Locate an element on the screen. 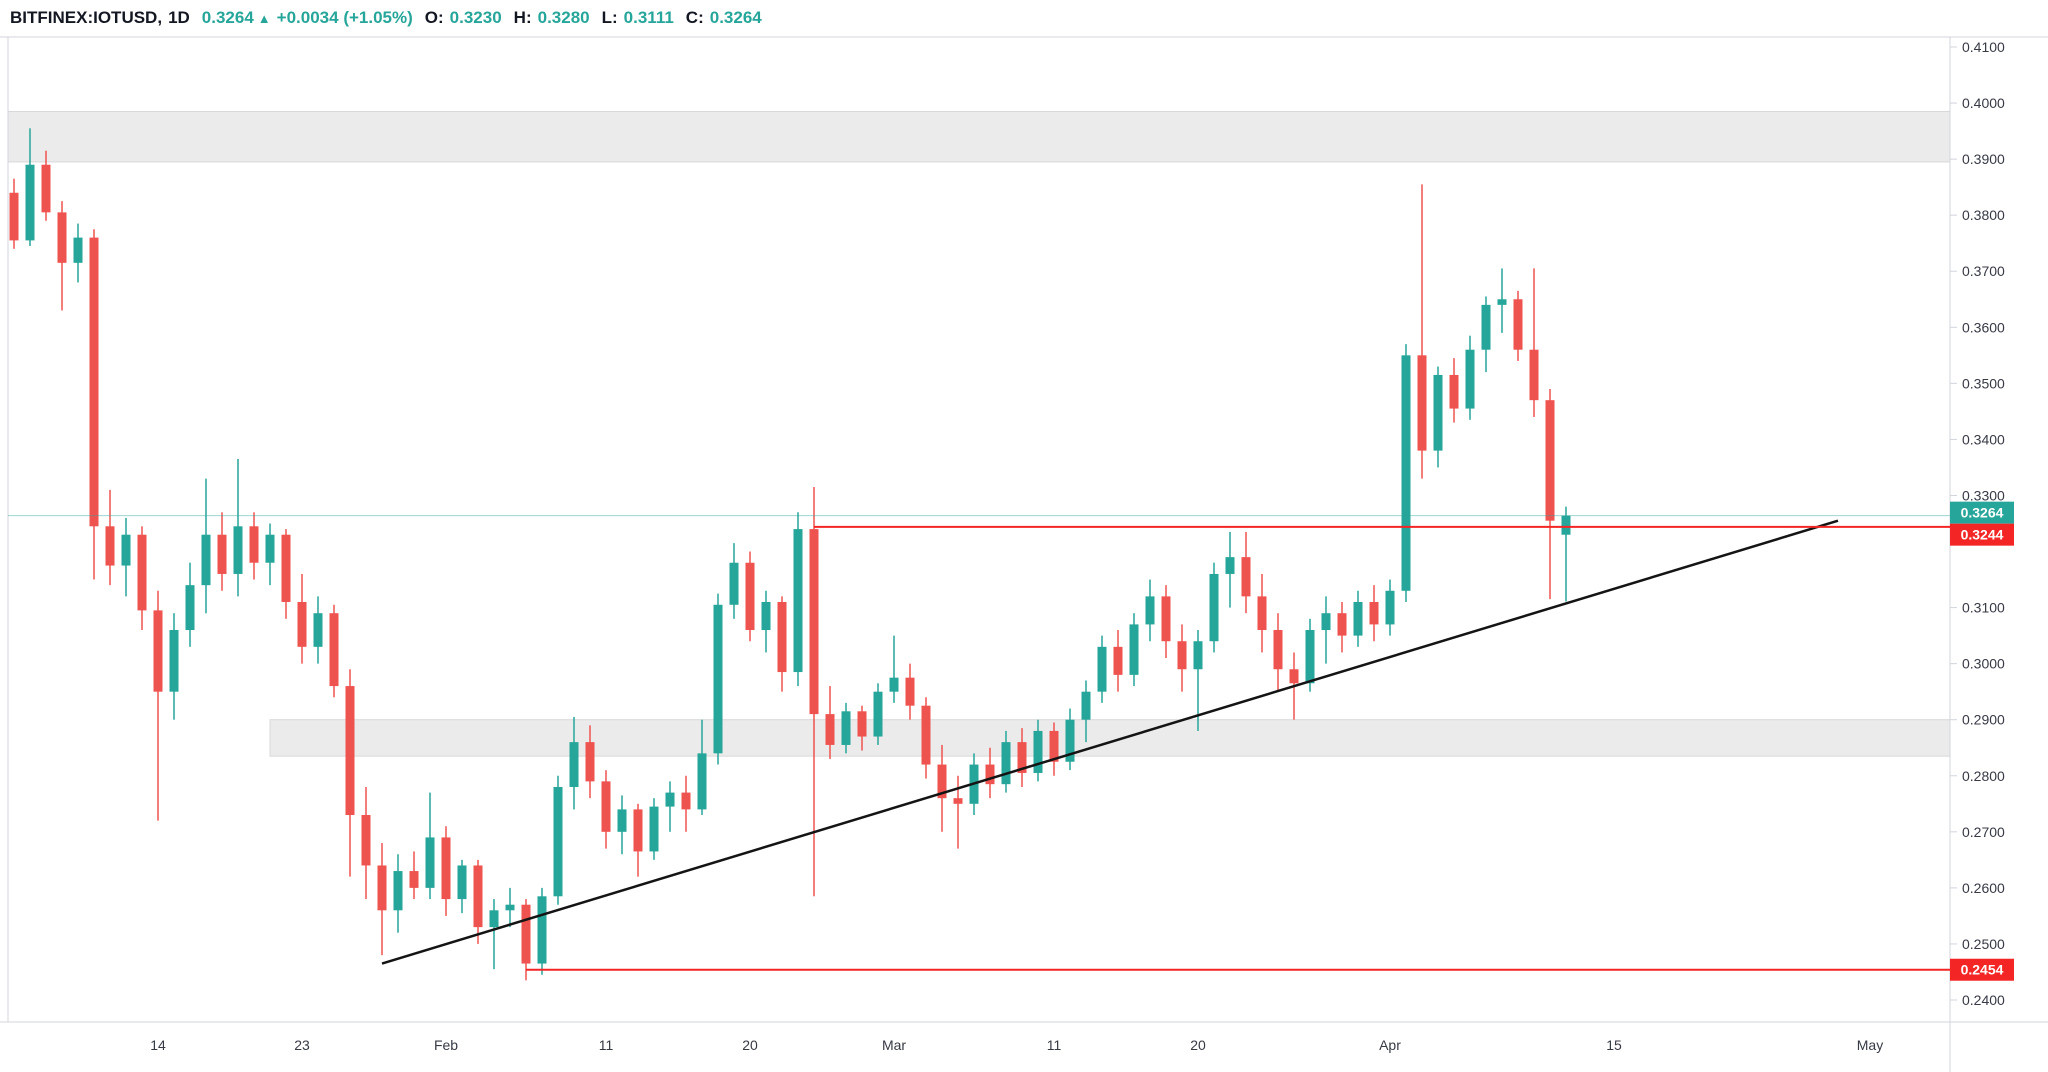 The width and height of the screenshot is (2048, 1072). symbol-name: BITFINEX:IOTUSD, is located at coordinates (86, 17).